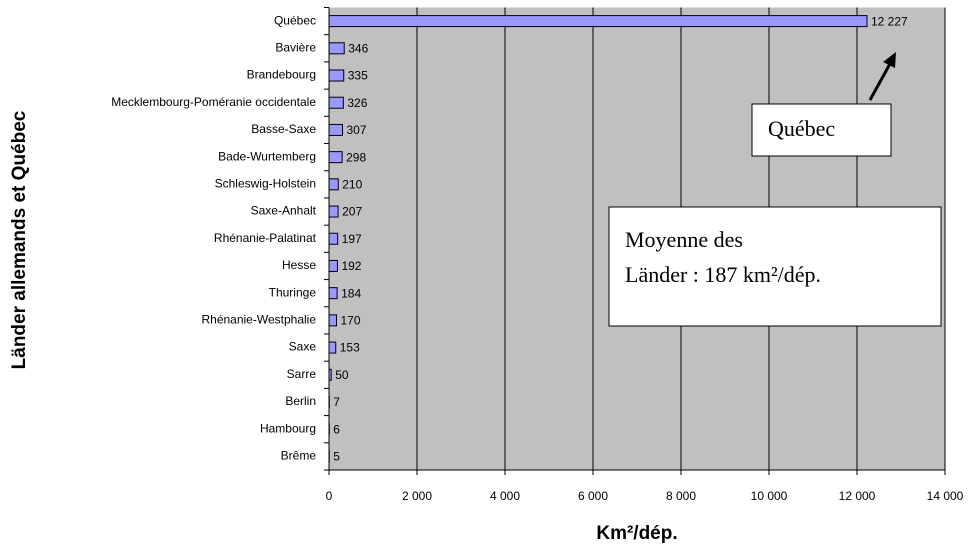 Image resolution: width=979 pixels, height=548 pixels. What do you see at coordinates (299, 456) in the screenshot?
I see `y-tick-label: Brême` at bounding box center [299, 456].